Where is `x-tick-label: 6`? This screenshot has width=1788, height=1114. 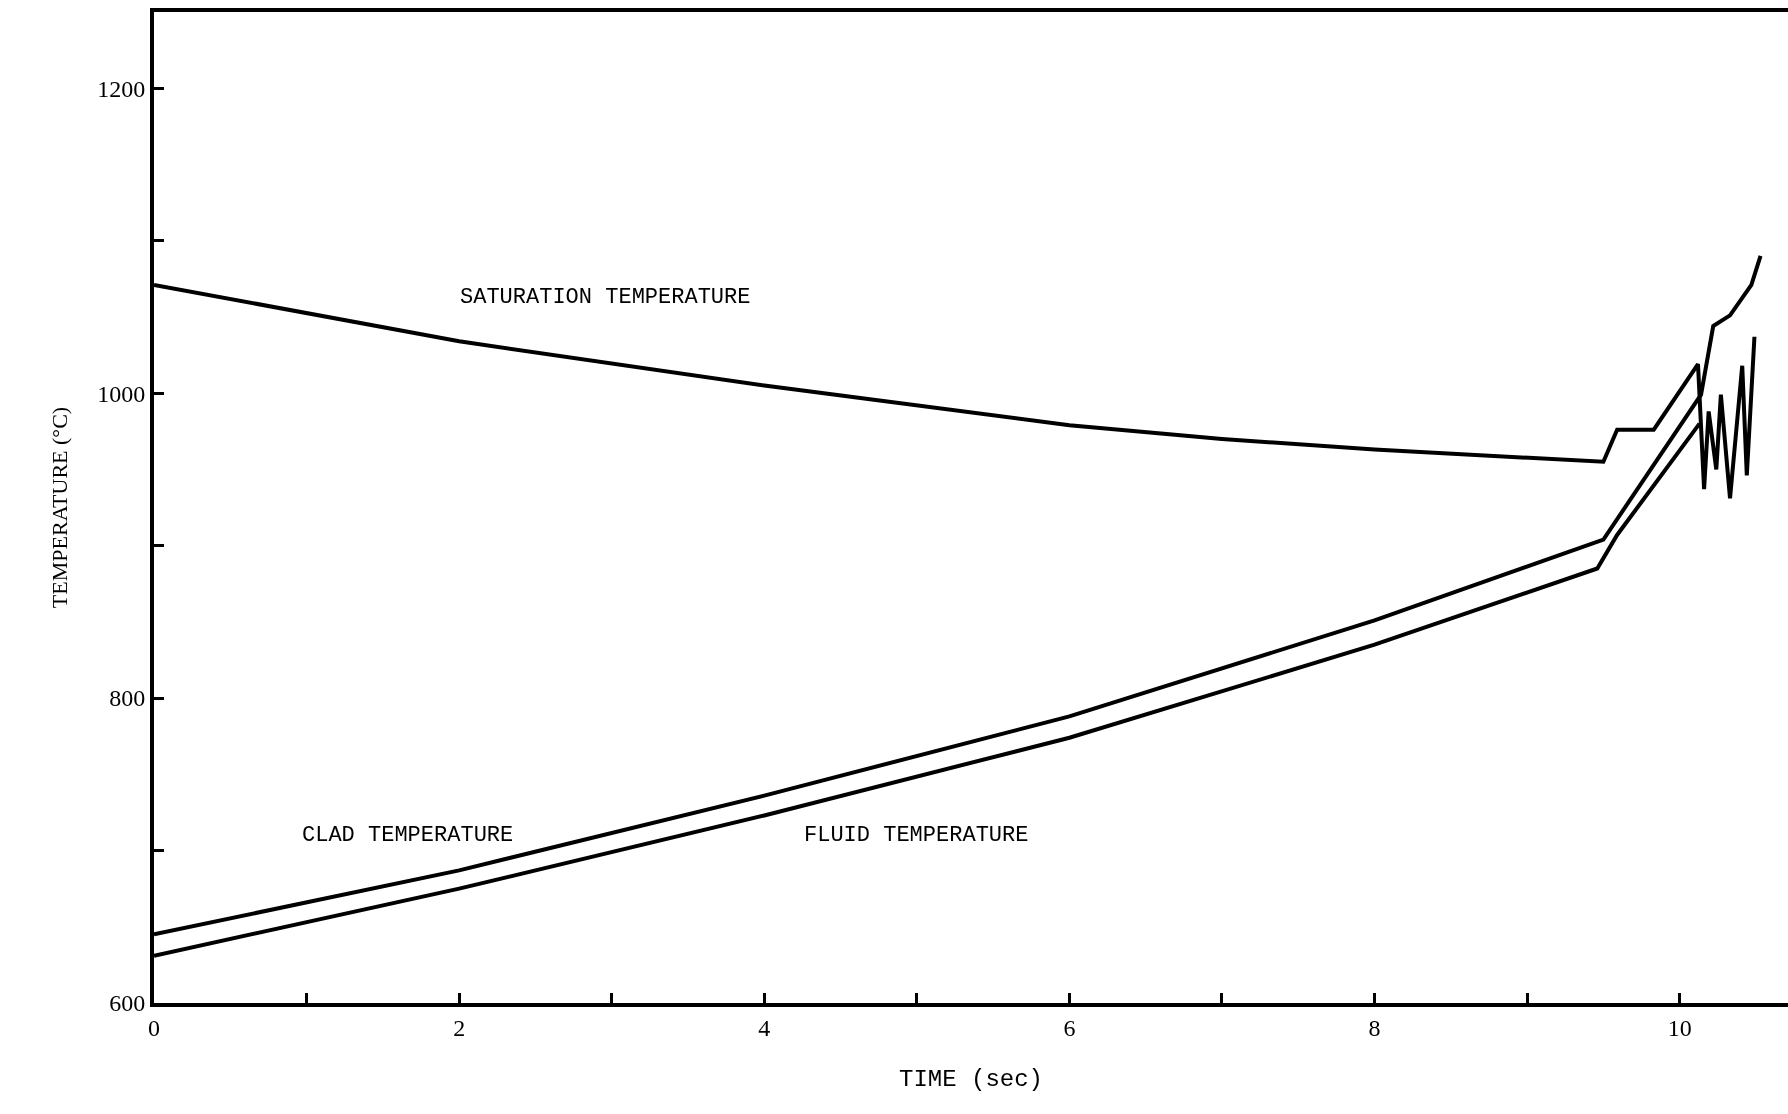
x-tick-label: 6 is located at coordinates (1069, 1027).